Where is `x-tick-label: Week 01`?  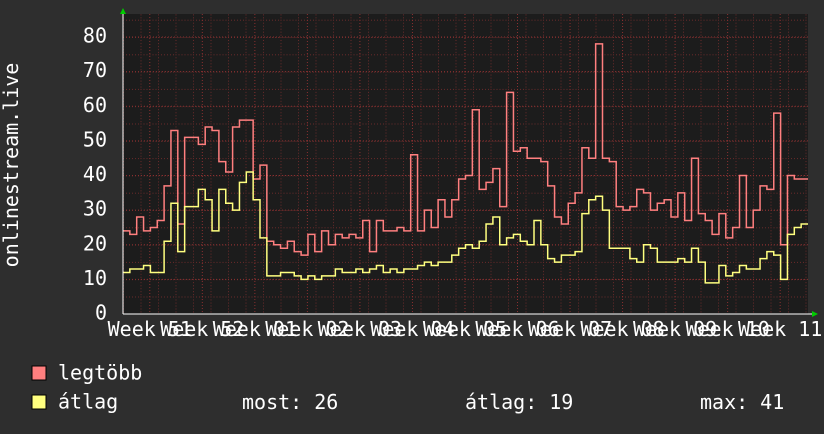 x-tick-label: Week 01 is located at coordinates (255, 329).